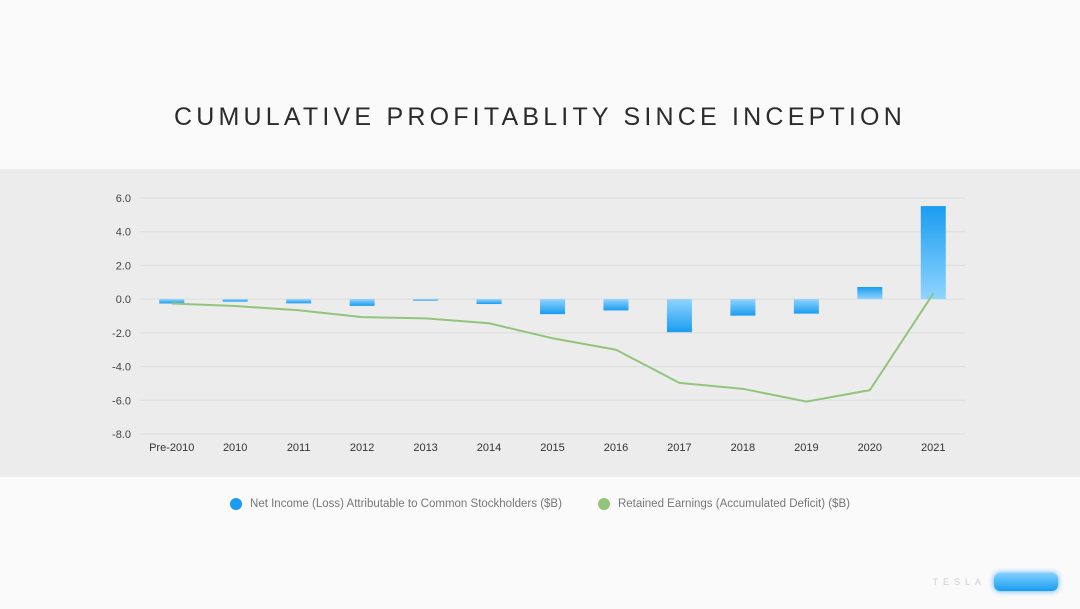 This screenshot has width=1080, height=609. What do you see at coordinates (299, 301) in the screenshot?
I see `bar-2011` at bounding box center [299, 301].